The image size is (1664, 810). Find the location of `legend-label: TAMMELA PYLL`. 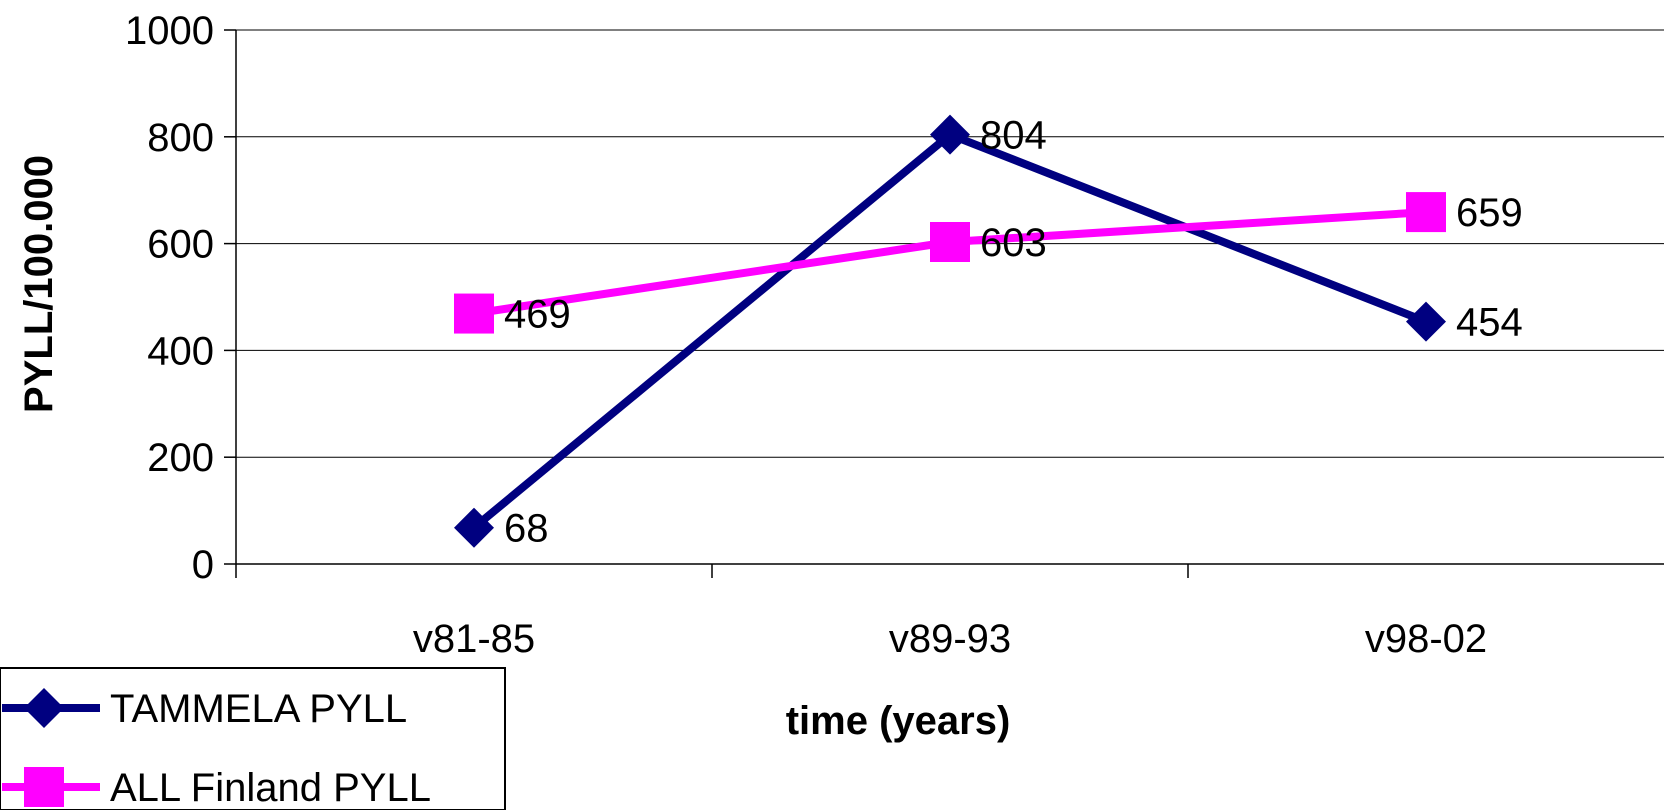

legend-label: TAMMELA PYLL is located at coordinates (258, 709).